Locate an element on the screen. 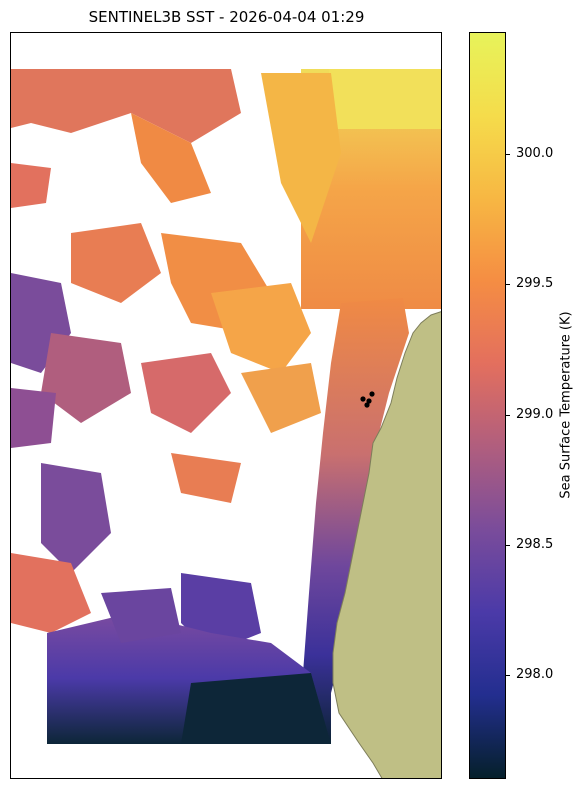  colorbar-tick-label: 300.0 is located at coordinates (535, 154).